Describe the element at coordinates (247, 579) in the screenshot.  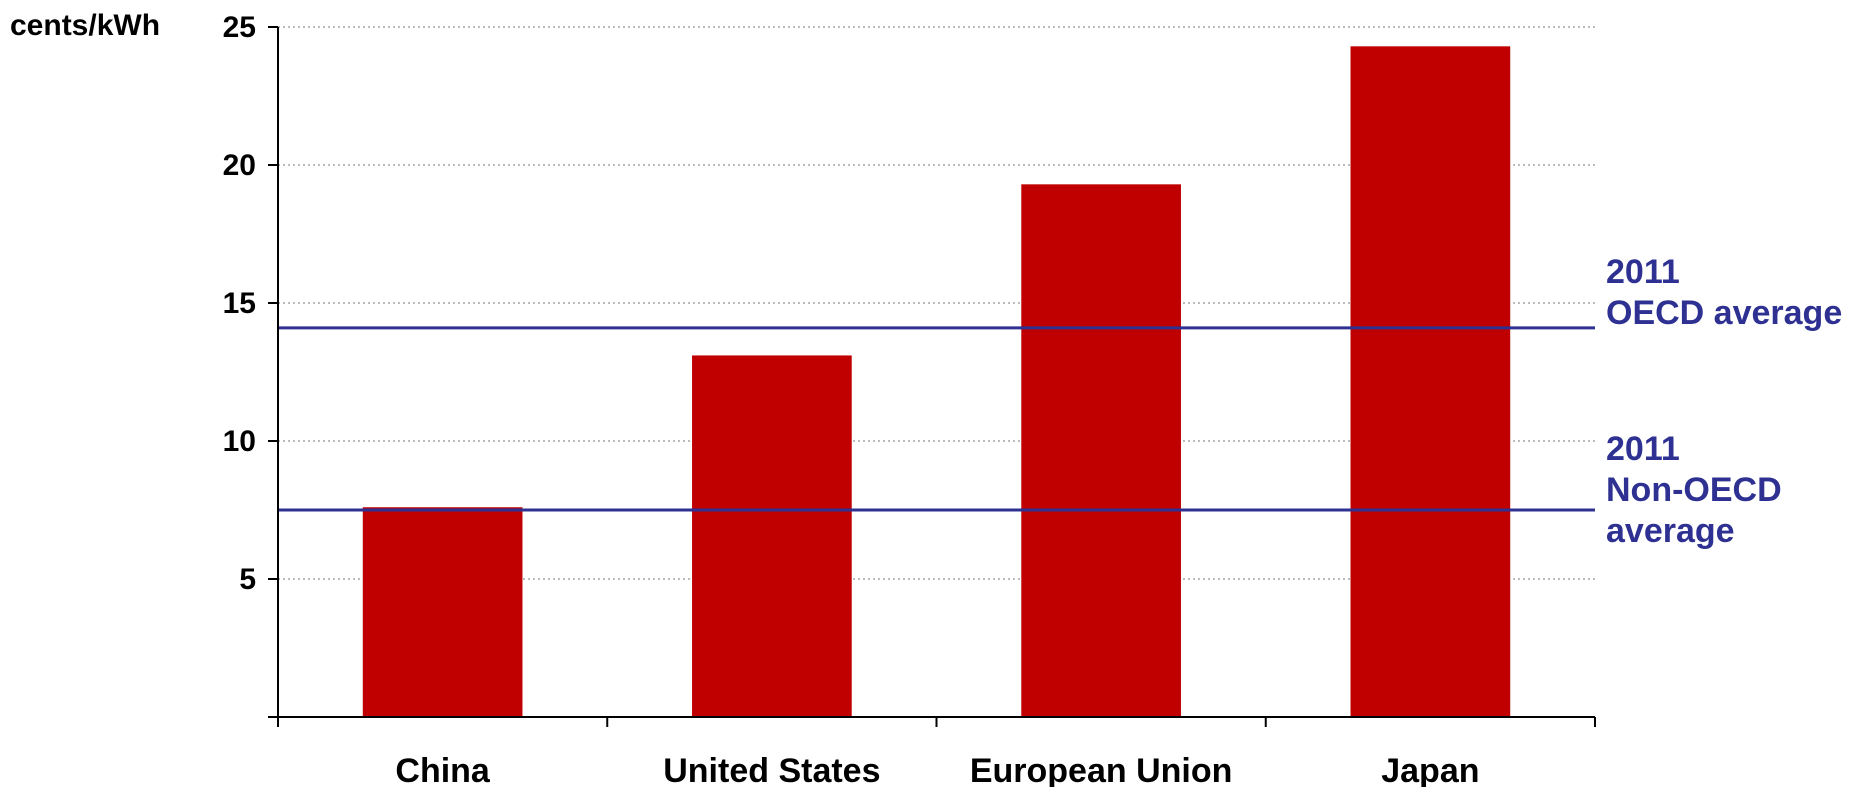
I see `y-tick-label: 5` at that location.